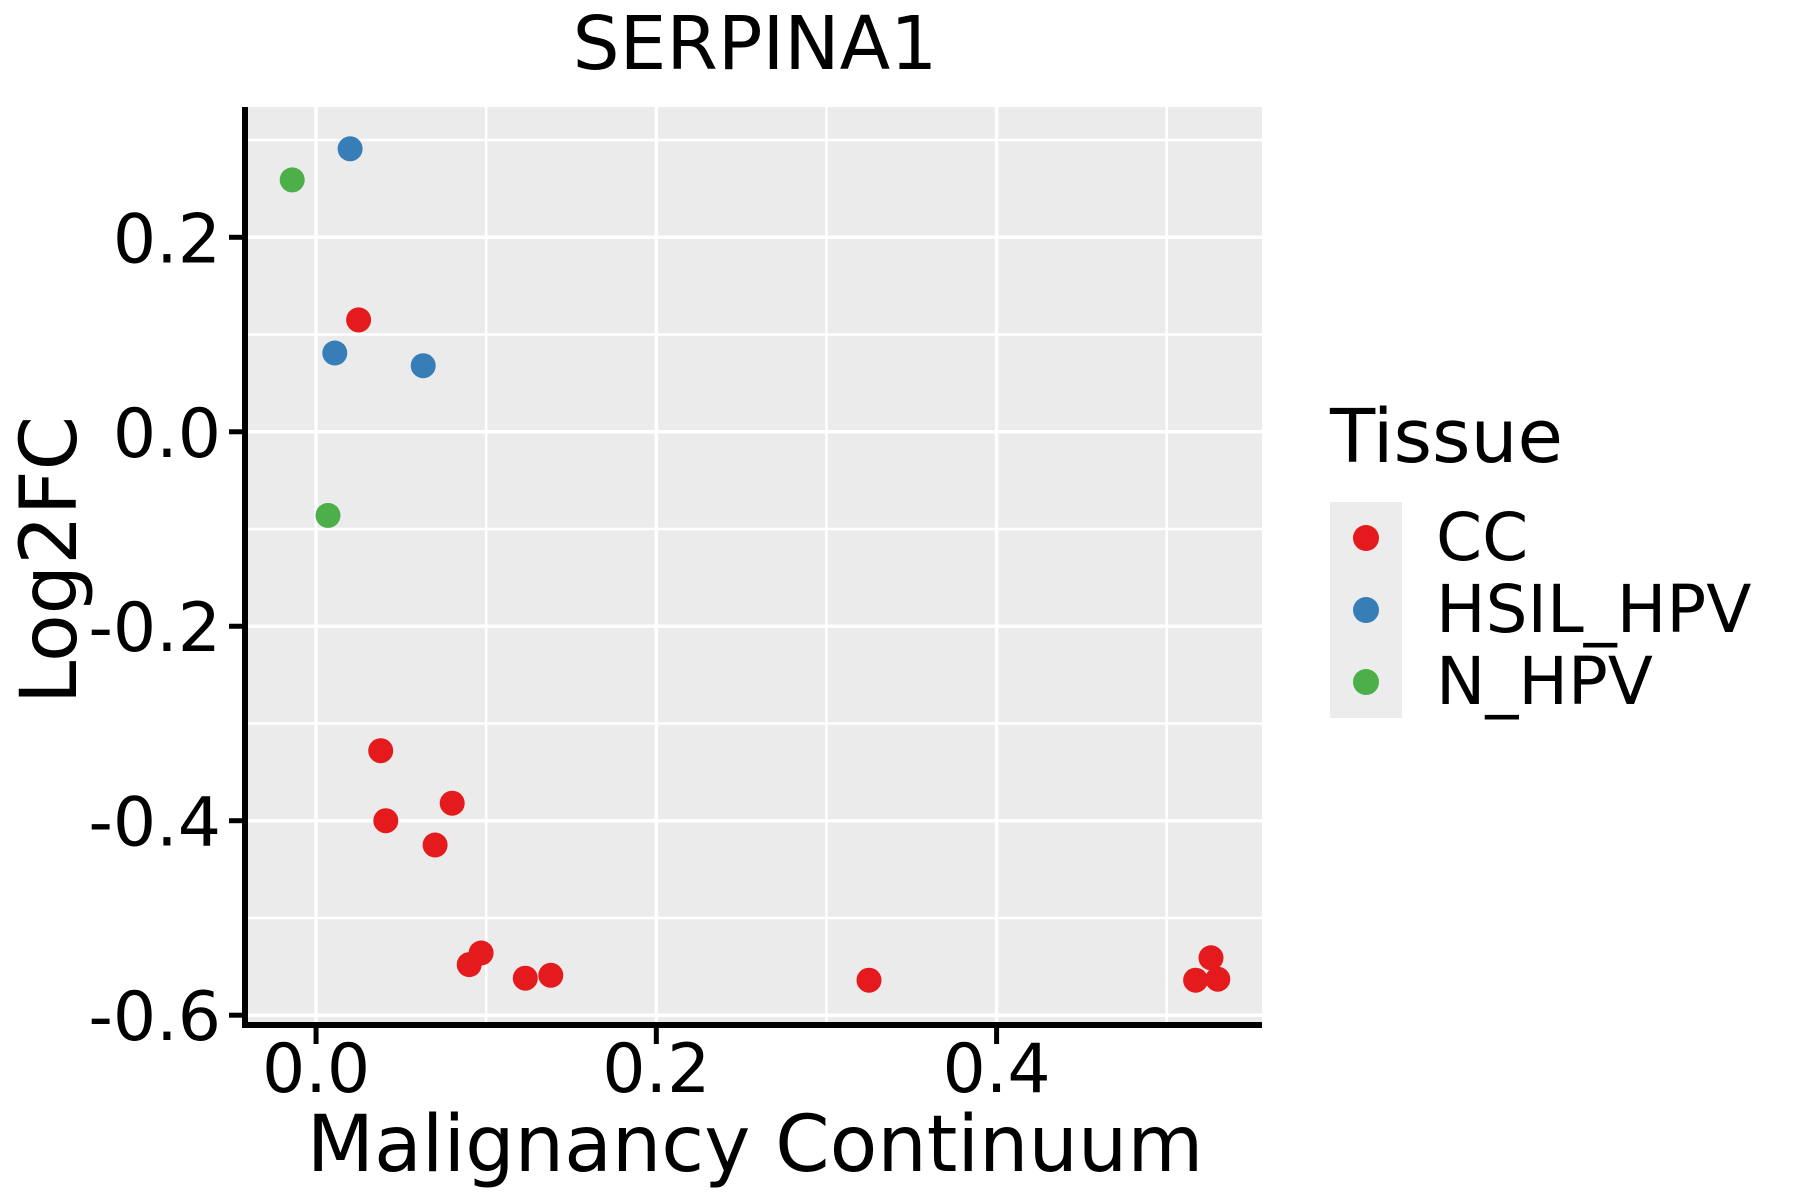 Image resolution: width=1800 pixels, height=1200 pixels. I want to click on legend-label-n-hpv: N_HPV, so click(1544, 681).